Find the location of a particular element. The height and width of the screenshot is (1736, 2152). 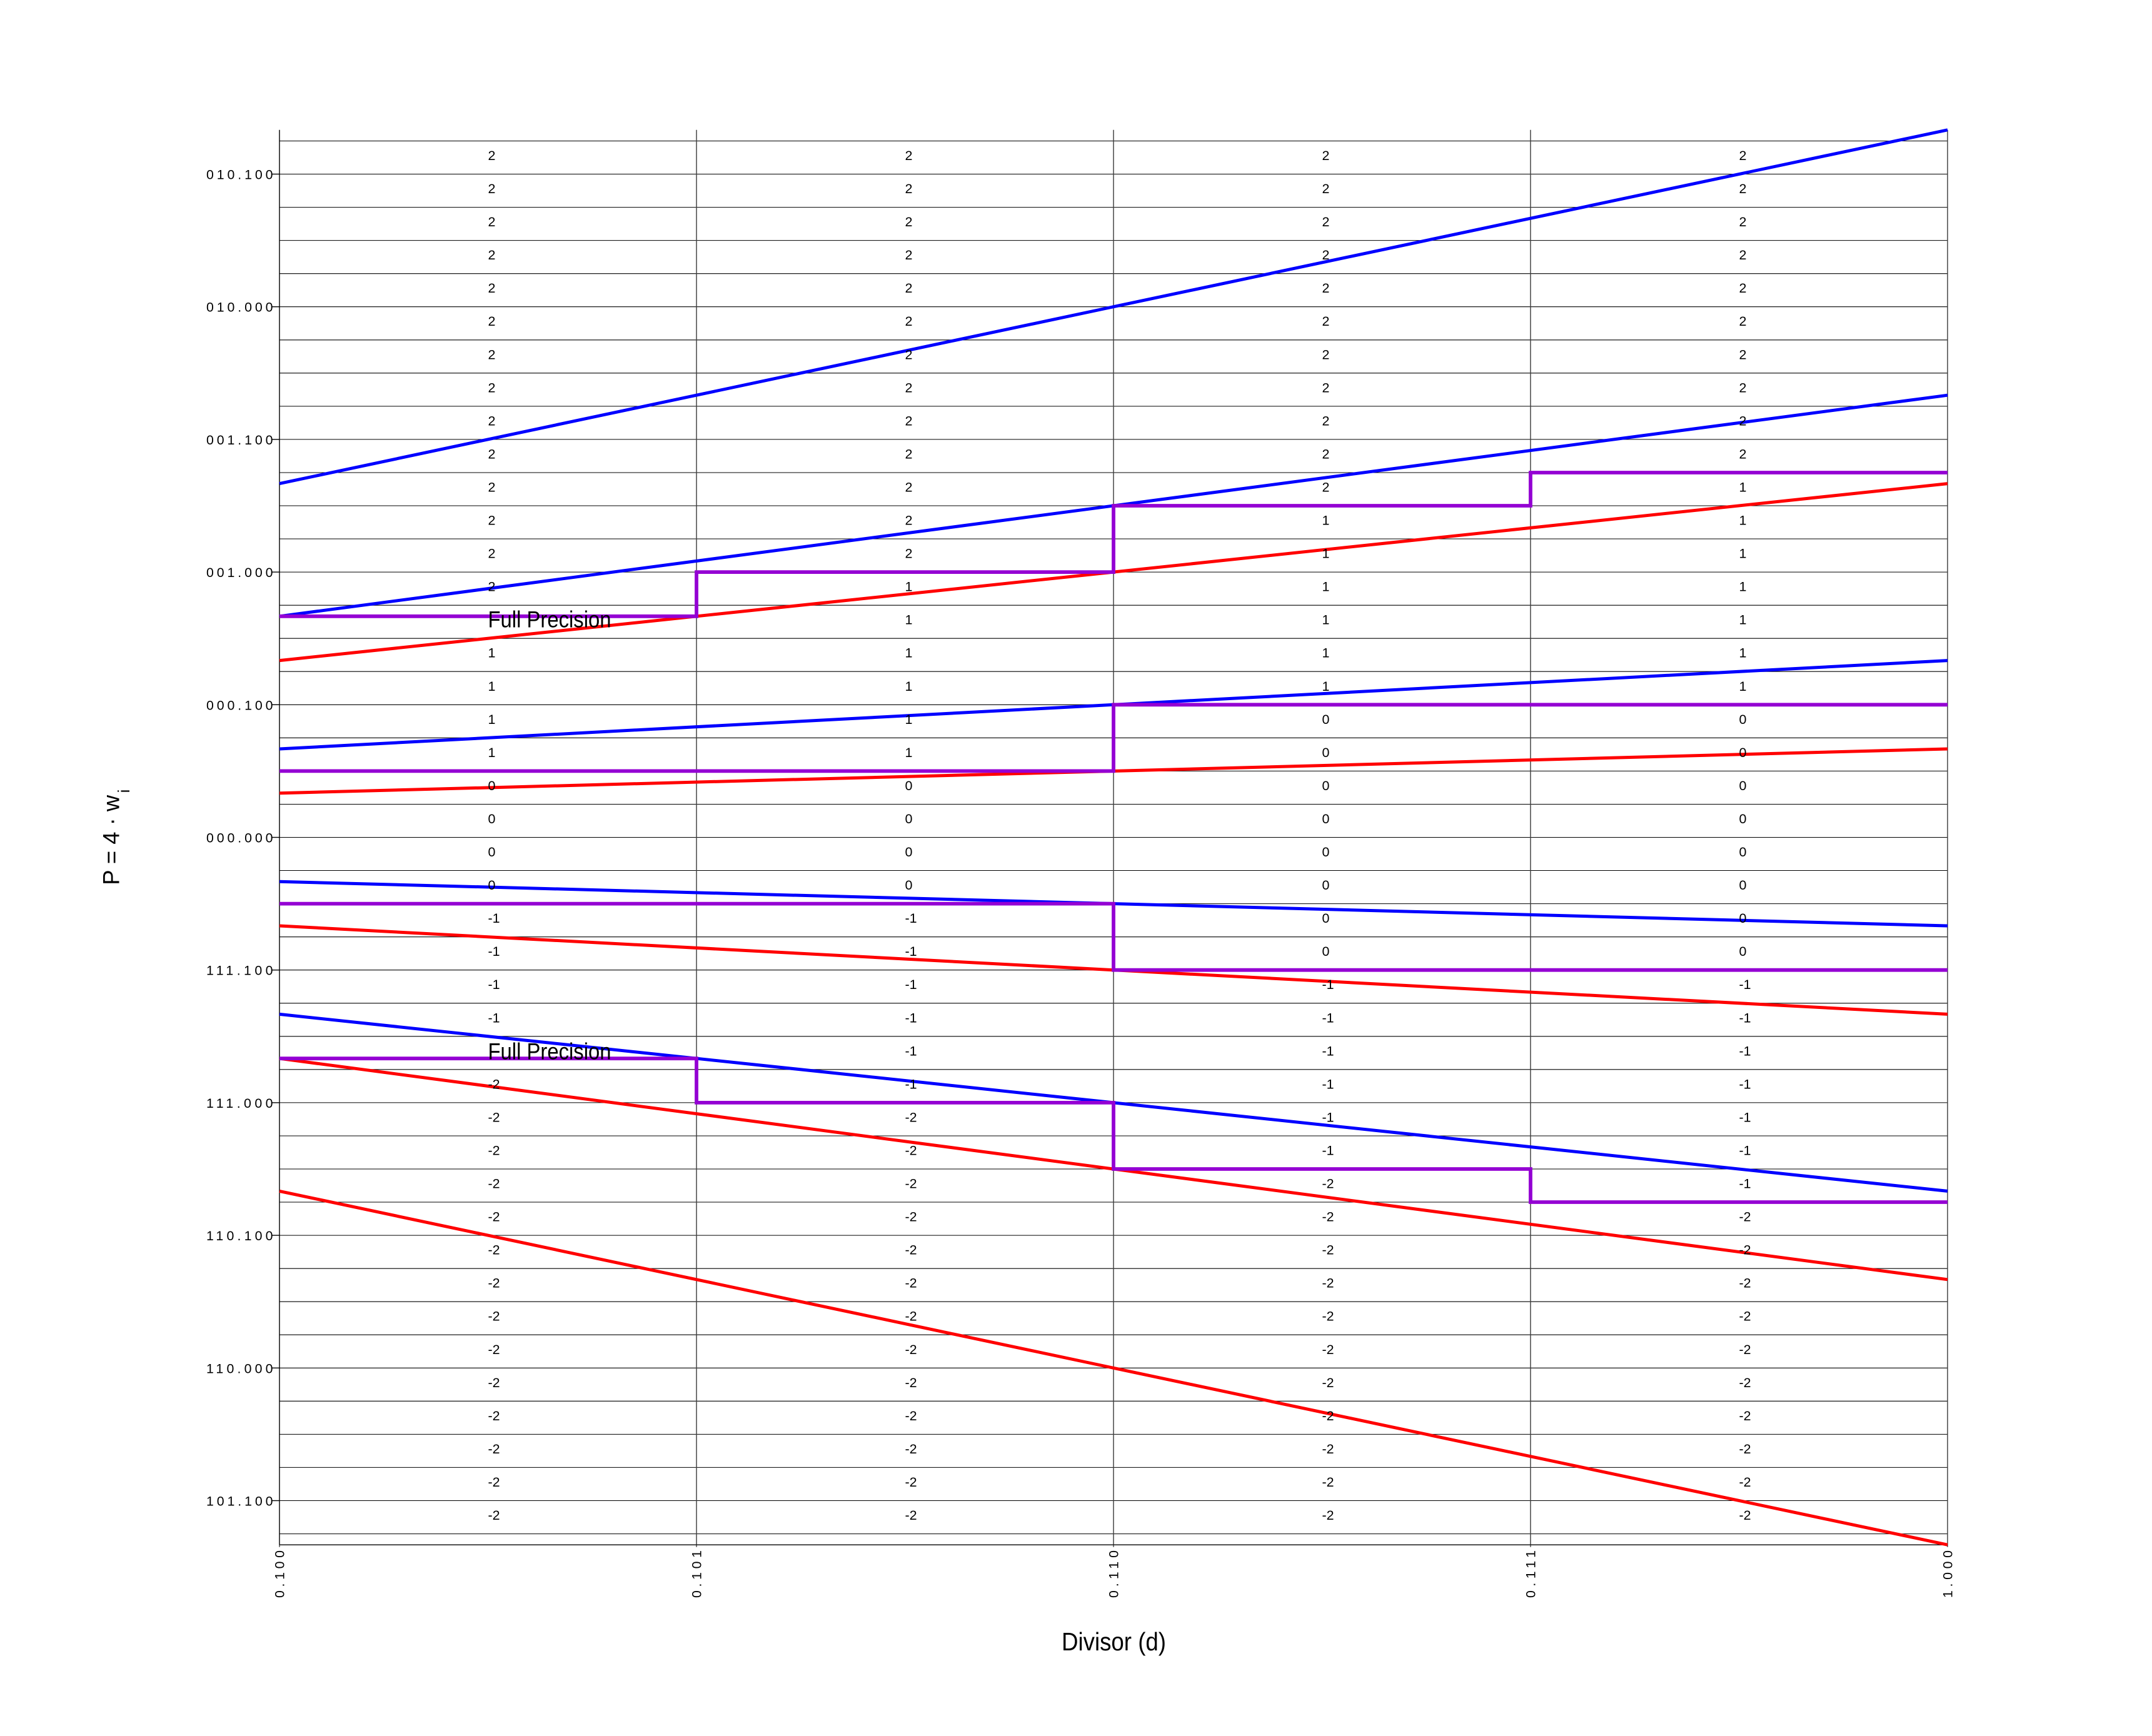

svg-text: 110.100 is located at coordinates (239, 1235).